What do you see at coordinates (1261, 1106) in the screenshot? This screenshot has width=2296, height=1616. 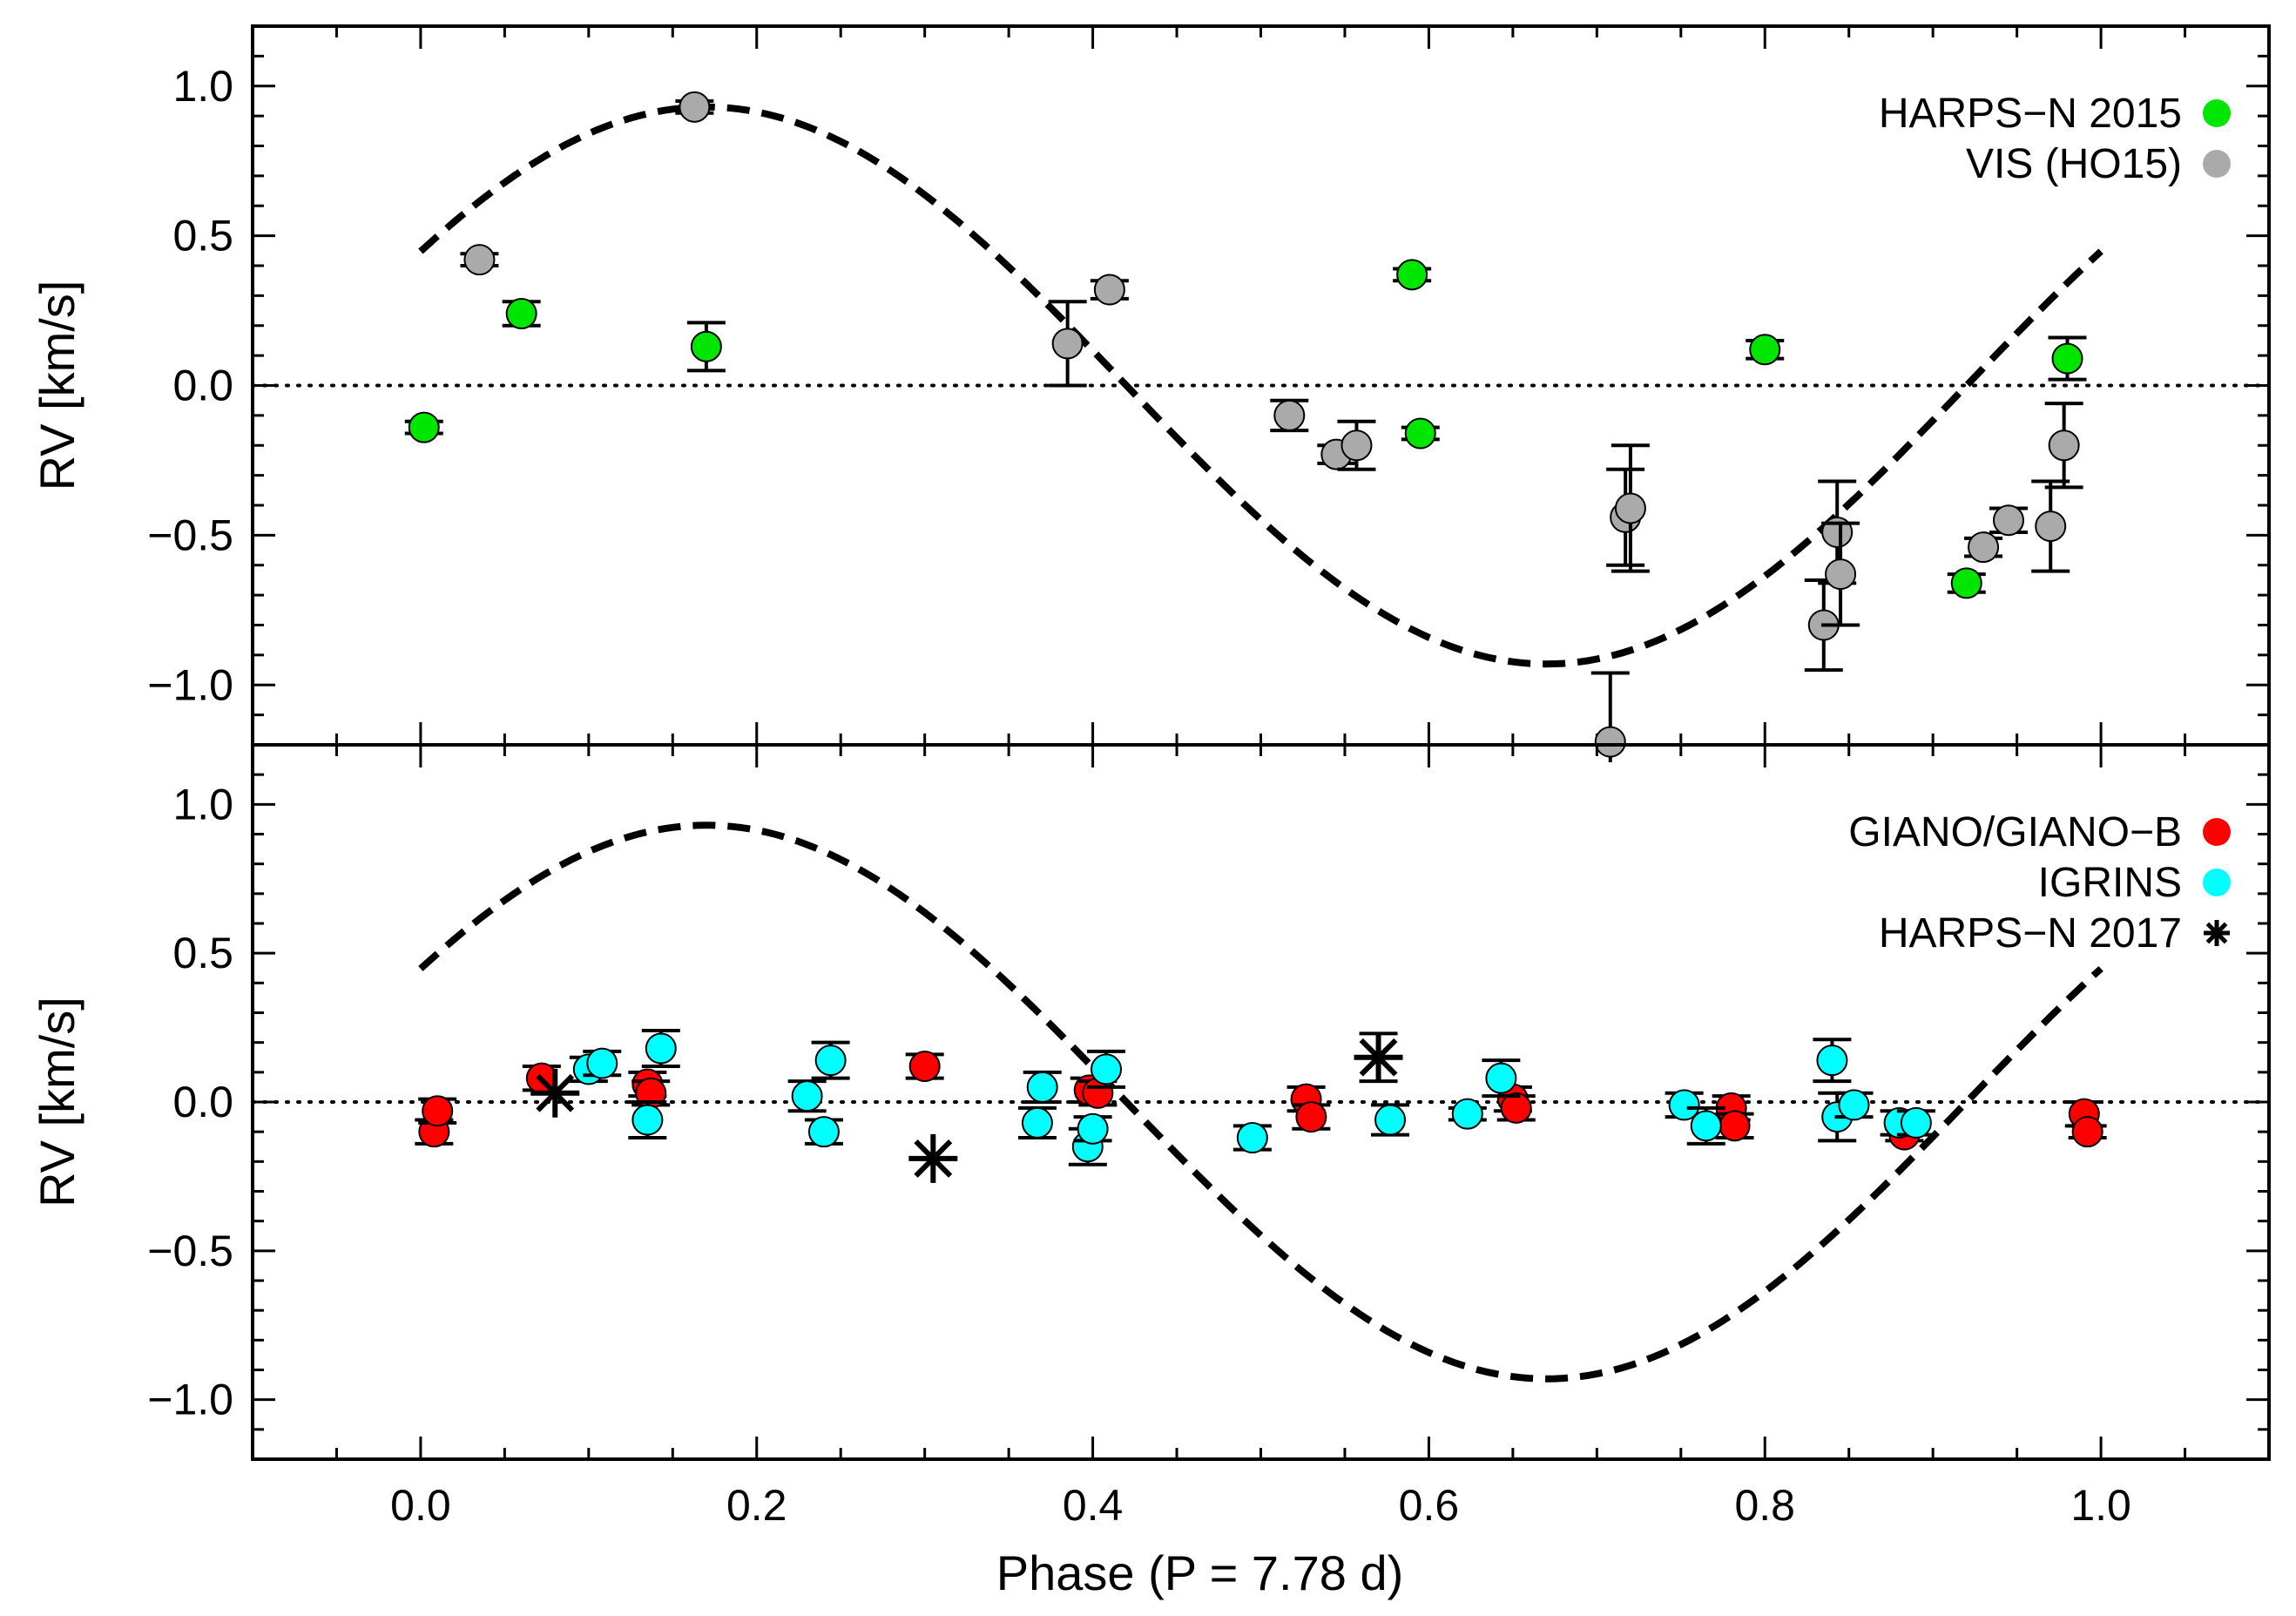 I see `data-layer` at bounding box center [1261, 1106].